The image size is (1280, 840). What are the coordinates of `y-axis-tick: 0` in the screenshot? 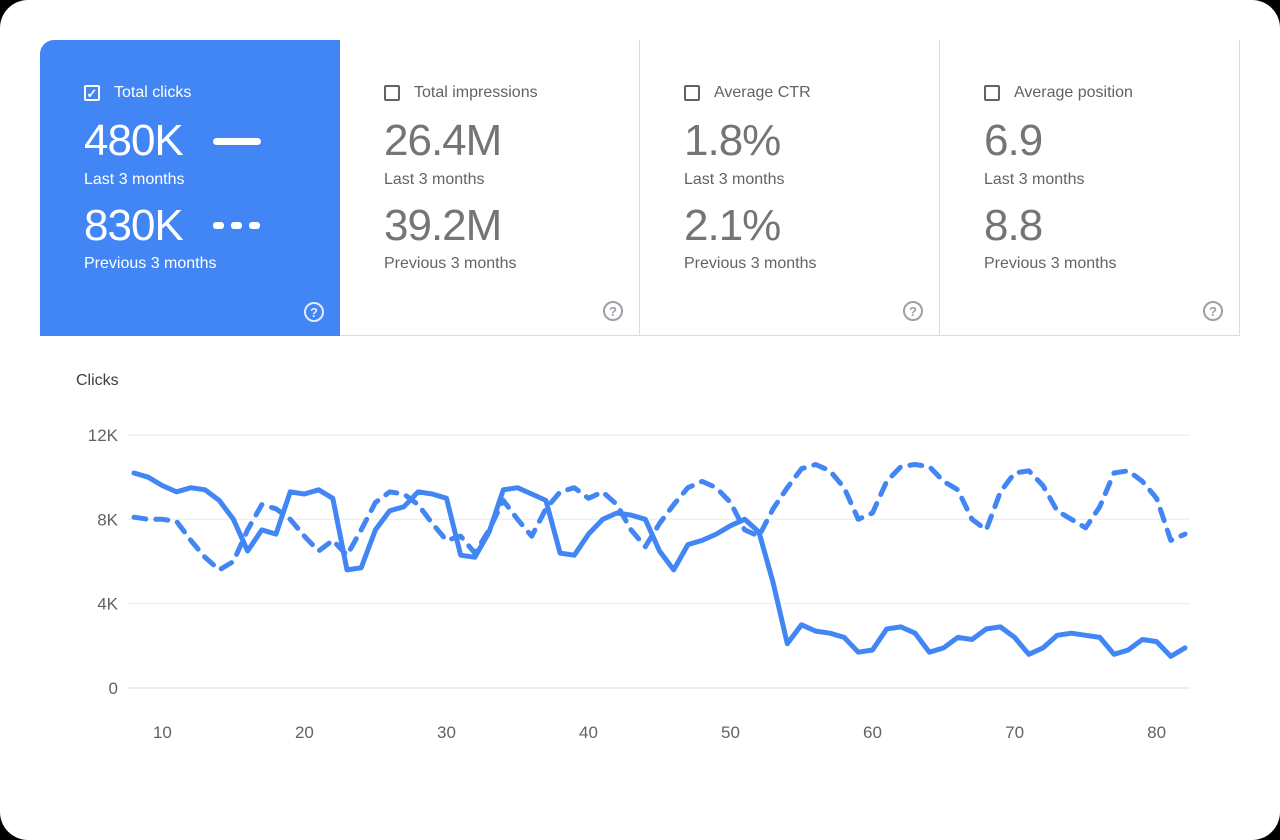 It's located at (113, 688).